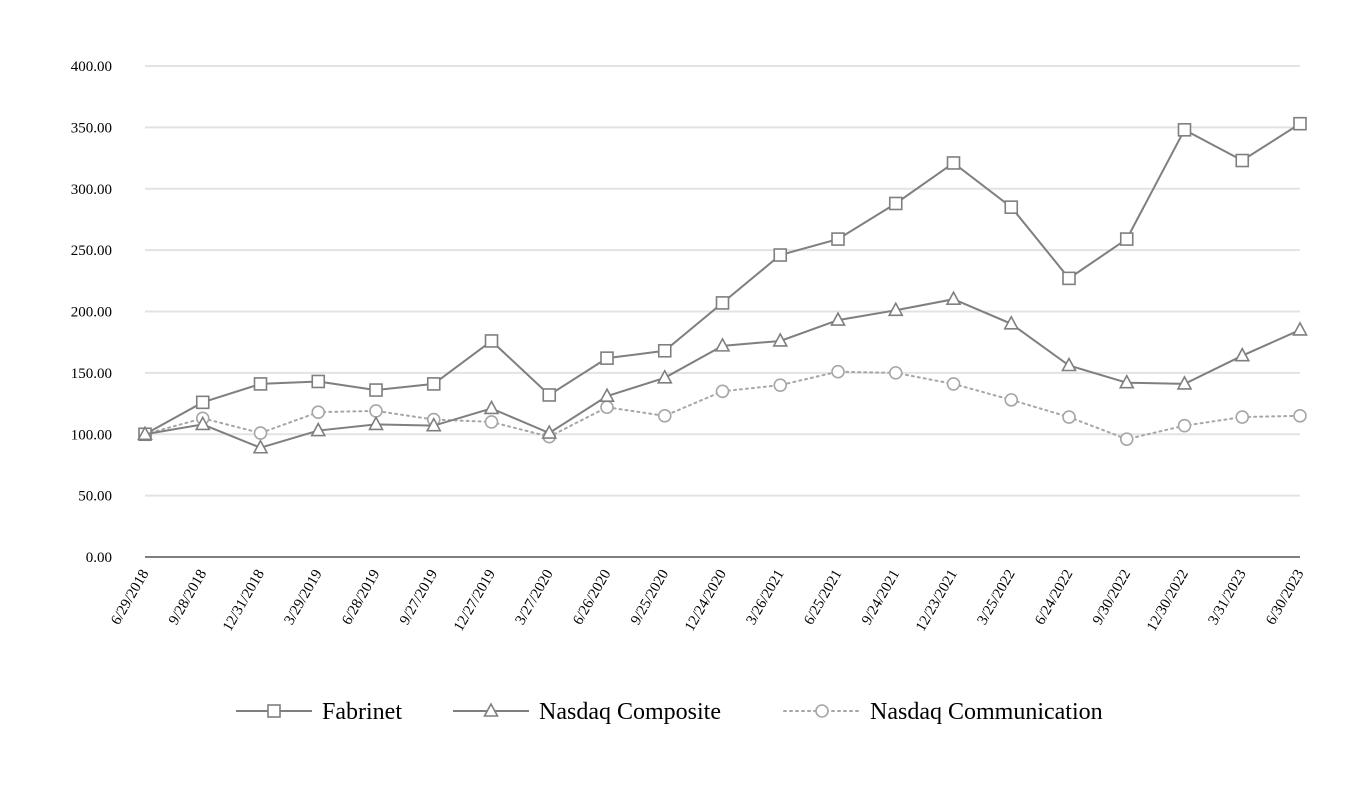 The height and width of the screenshot is (805, 1364). Describe the element at coordinates (274, 711) in the screenshot. I see `legend-marker-fabrinet` at that location.